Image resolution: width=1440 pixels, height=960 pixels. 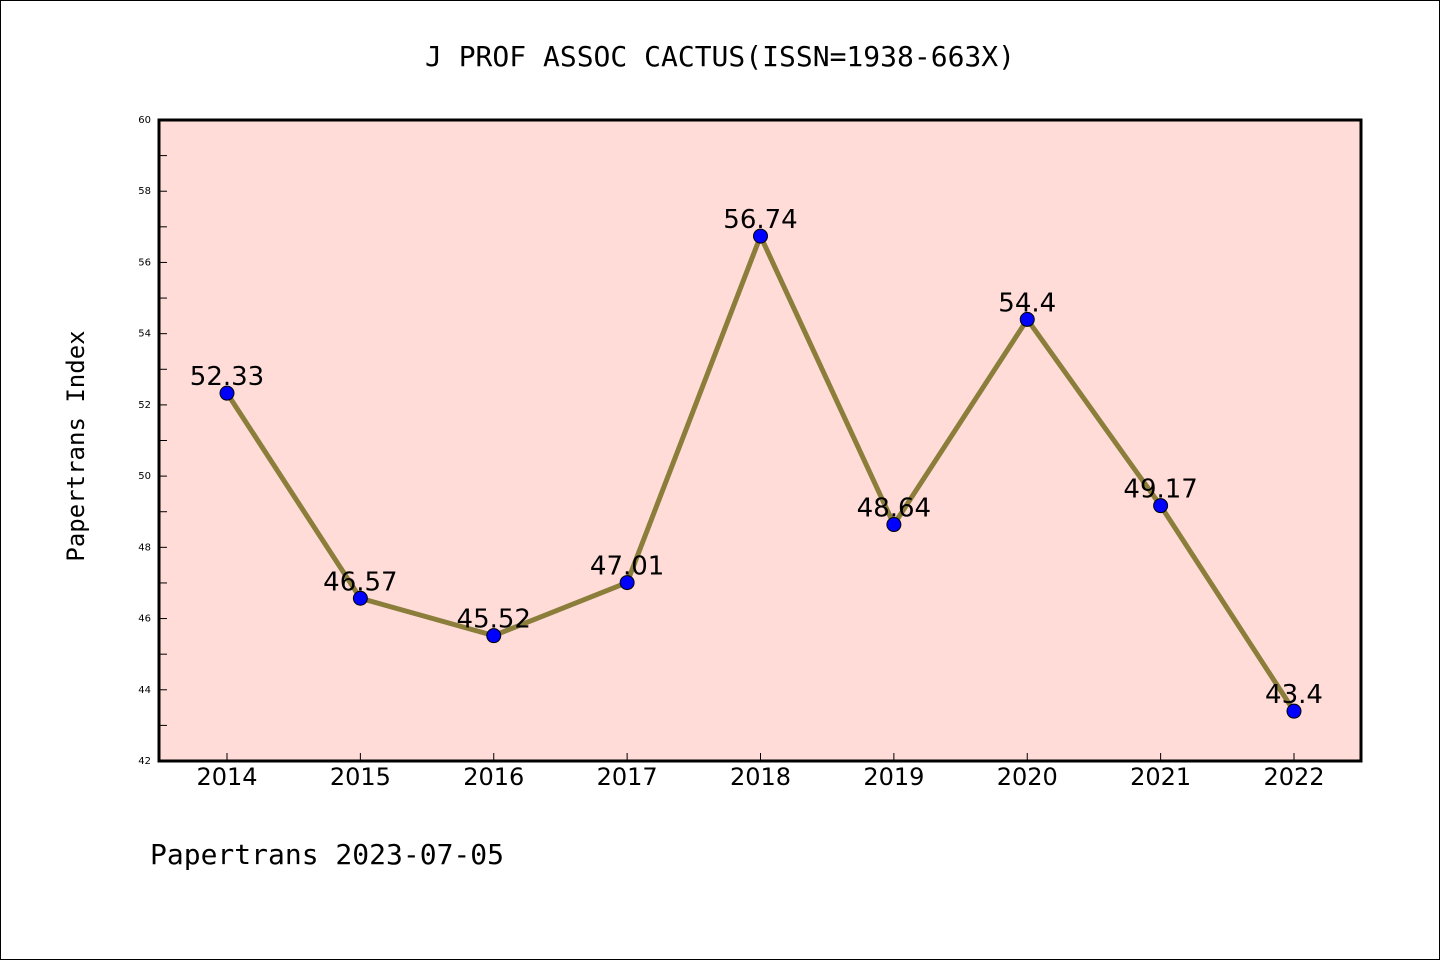 What do you see at coordinates (760, 220) in the screenshot?
I see `data-label: 56.74` at bounding box center [760, 220].